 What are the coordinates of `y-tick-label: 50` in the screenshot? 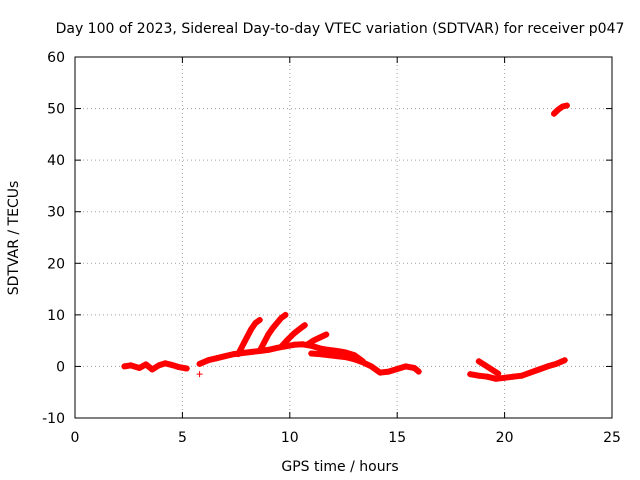 It's located at (56, 110).